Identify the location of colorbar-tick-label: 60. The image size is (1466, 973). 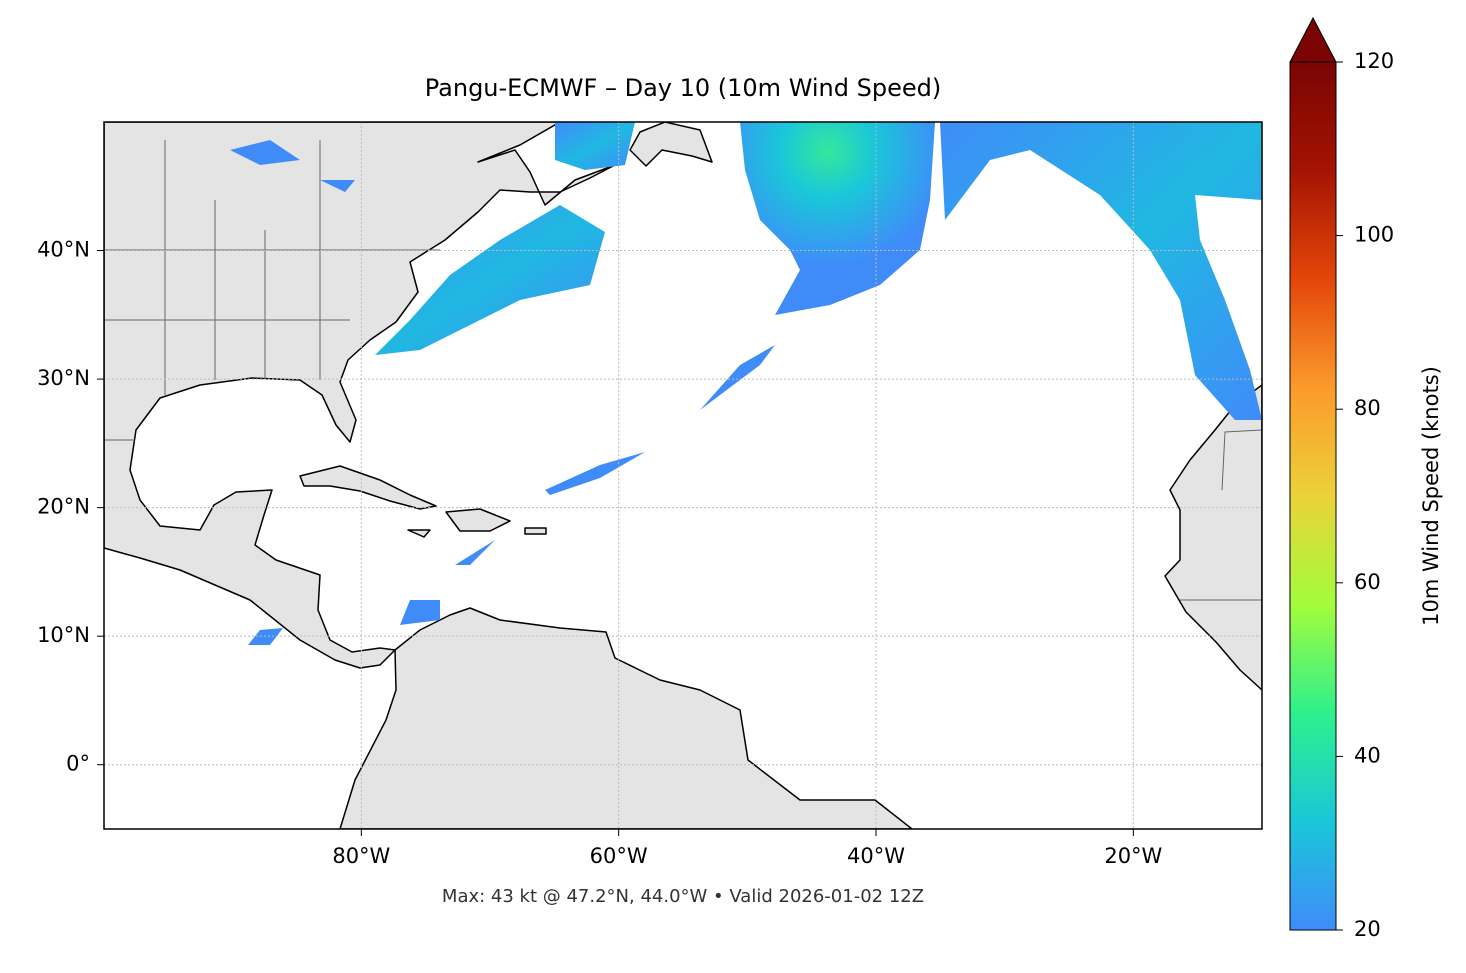
(1367, 582).